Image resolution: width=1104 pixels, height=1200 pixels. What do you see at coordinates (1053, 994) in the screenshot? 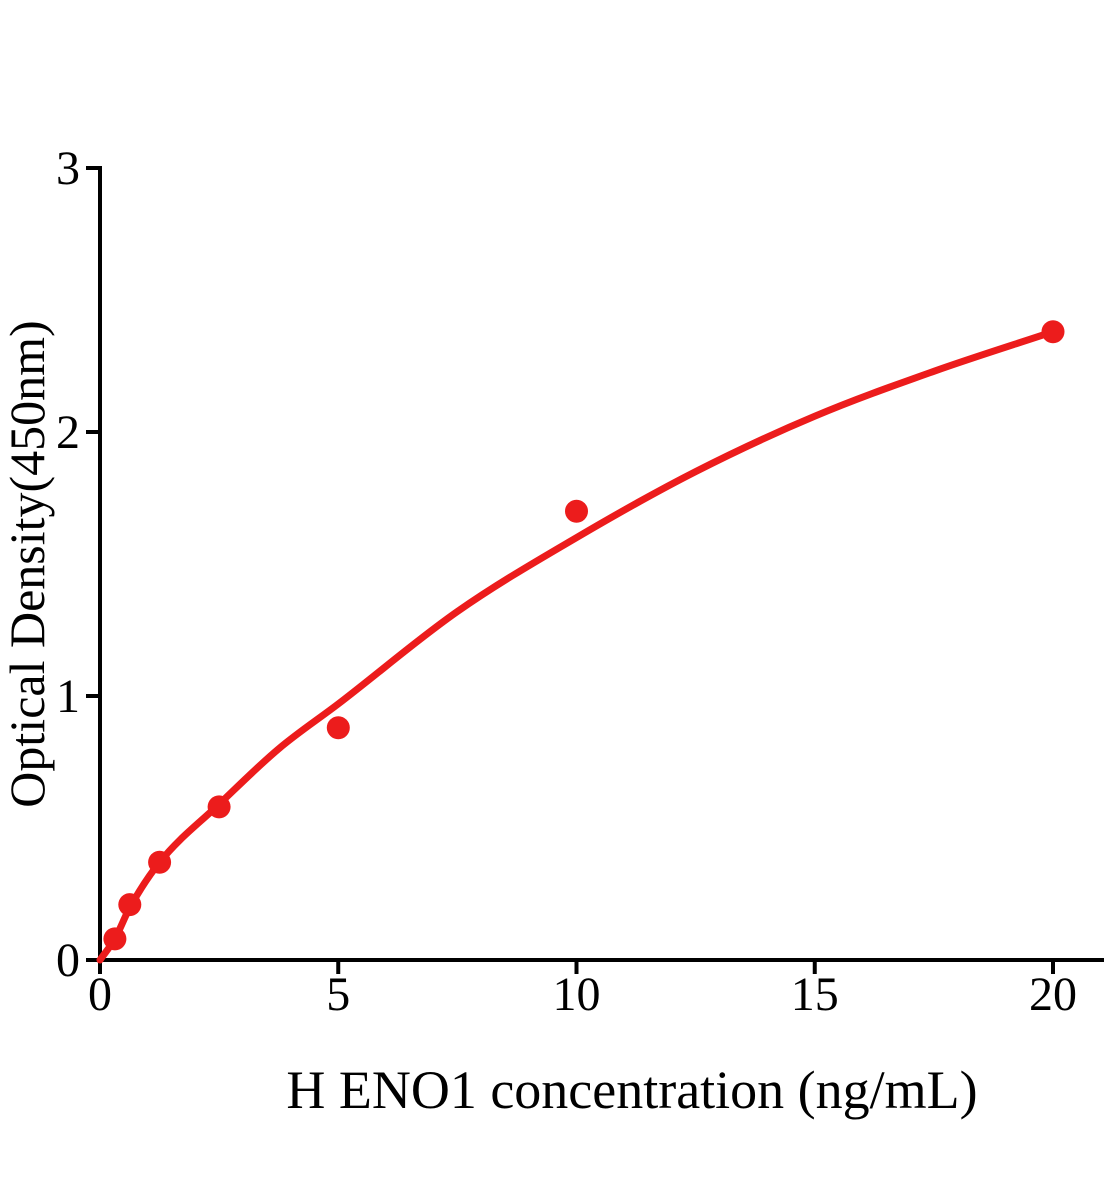
I see `x-tick-label: 20` at bounding box center [1053, 994].